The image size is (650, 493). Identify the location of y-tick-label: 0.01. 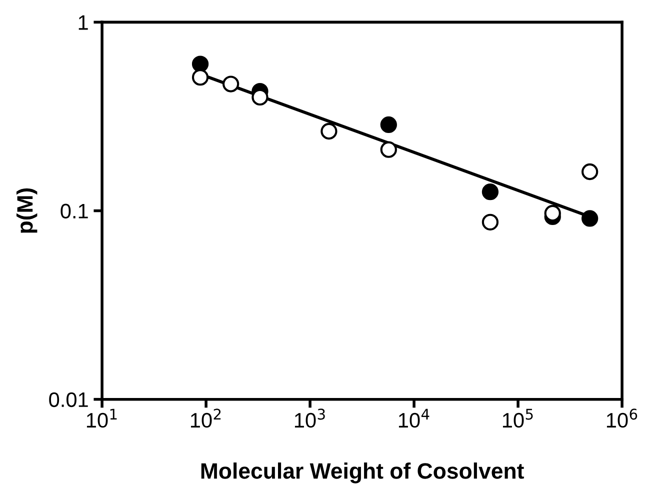
(68, 400).